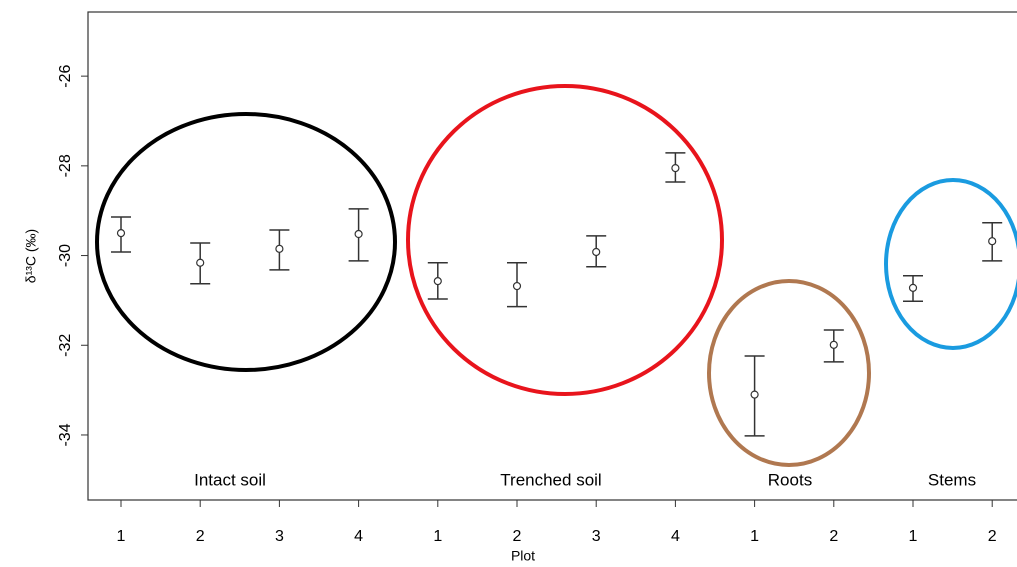 The height and width of the screenshot is (567, 1017). What do you see at coordinates (230, 479) in the screenshot?
I see `group-label: Intact soil` at bounding box center [230, 479].